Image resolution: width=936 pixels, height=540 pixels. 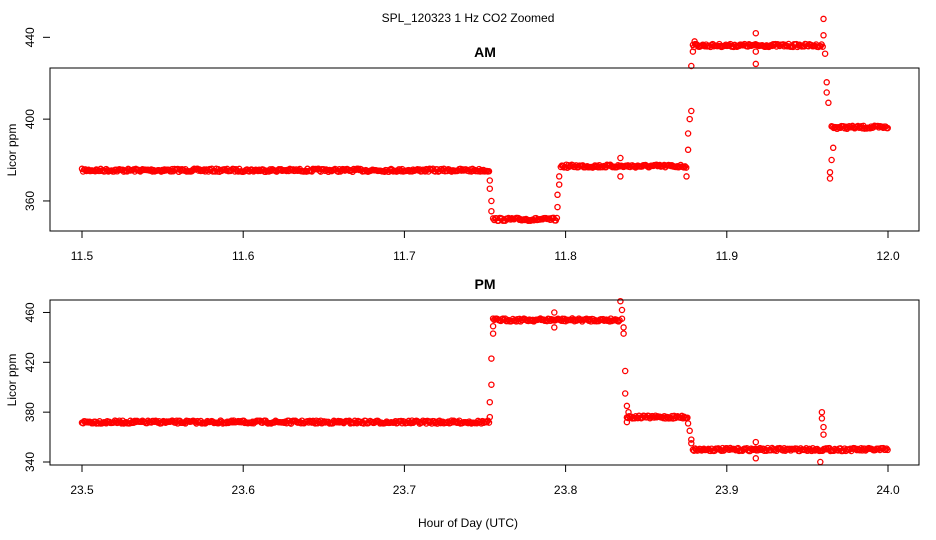 What do you see at coordinates (30, 119) in the screenshot?
I see `y-tick-label: 400` at bounding box center [30, 119].